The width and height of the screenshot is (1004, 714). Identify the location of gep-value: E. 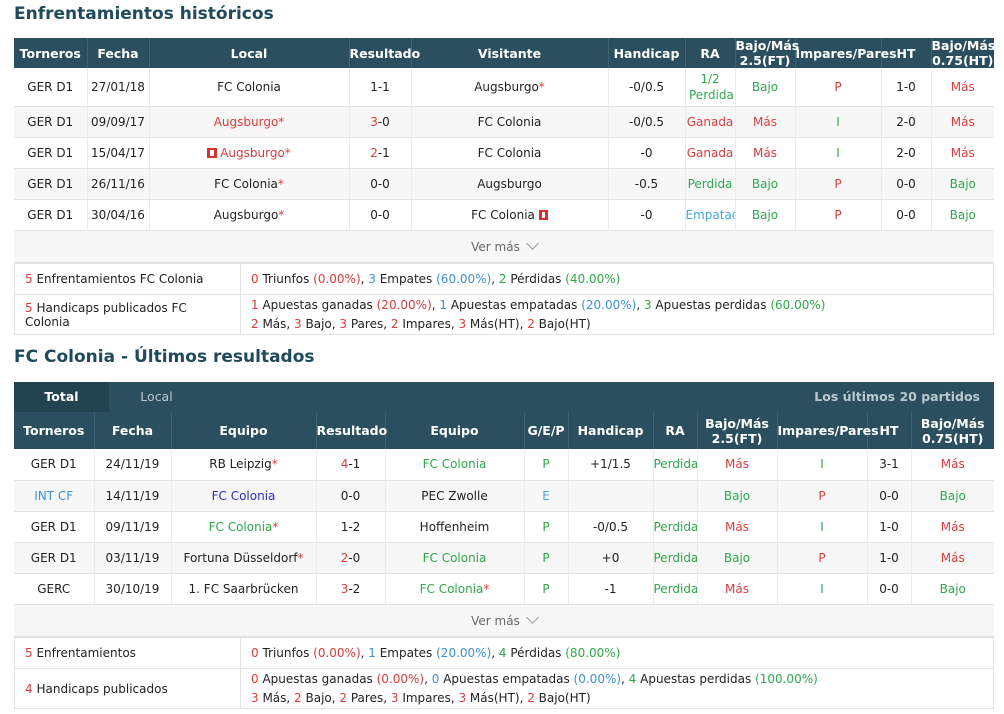
(546, 495).